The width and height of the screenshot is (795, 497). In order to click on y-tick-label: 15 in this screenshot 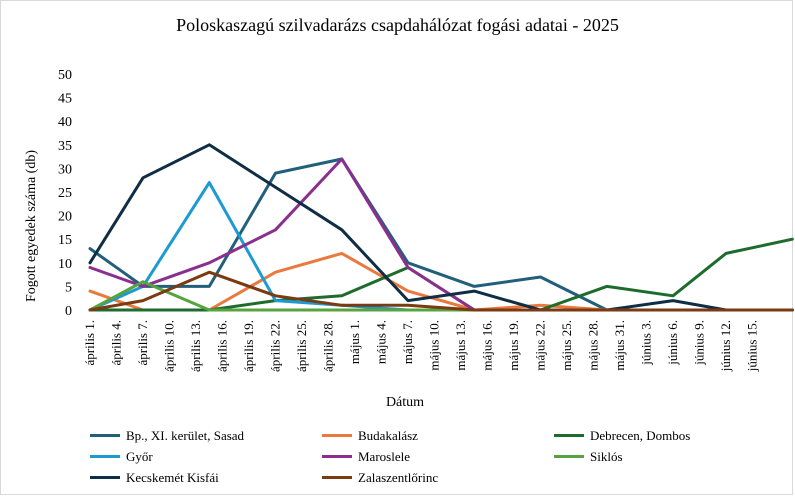, I will do `click(65, 240)`.